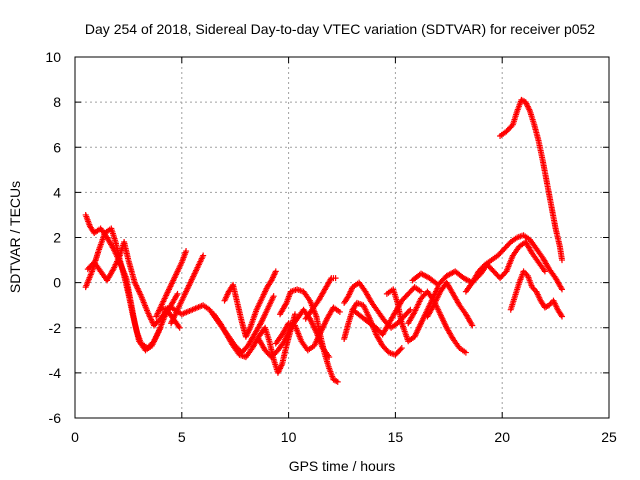 The width and height of the screenshot is (640, 480). What do you see at coordinates (182, 437) in the screenshot?
I see `x-tick-label: 5` at bounding box center [182, 437].